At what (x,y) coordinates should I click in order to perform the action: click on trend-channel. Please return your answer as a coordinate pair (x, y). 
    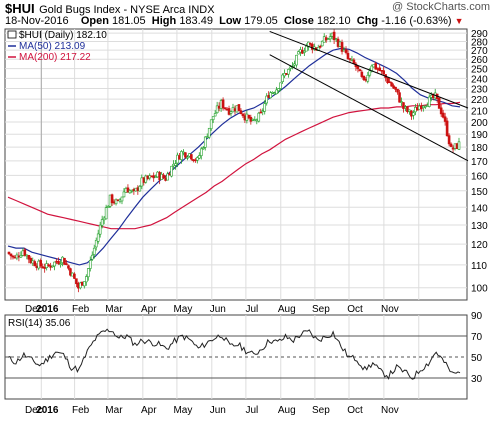
    Looking at the image, I should click on (369, 96).